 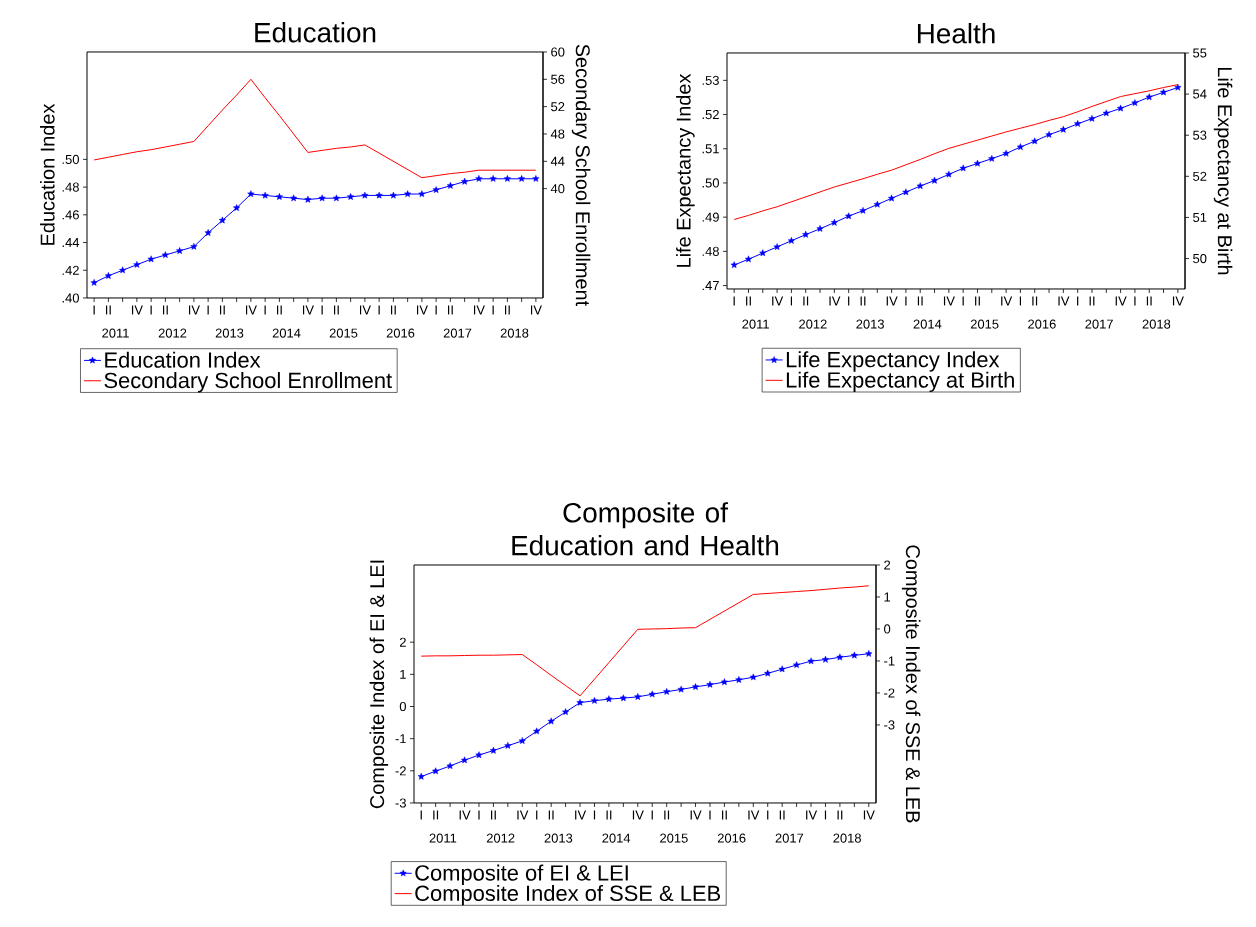 I want to click on text: 2014, so click(x=286, y=333).